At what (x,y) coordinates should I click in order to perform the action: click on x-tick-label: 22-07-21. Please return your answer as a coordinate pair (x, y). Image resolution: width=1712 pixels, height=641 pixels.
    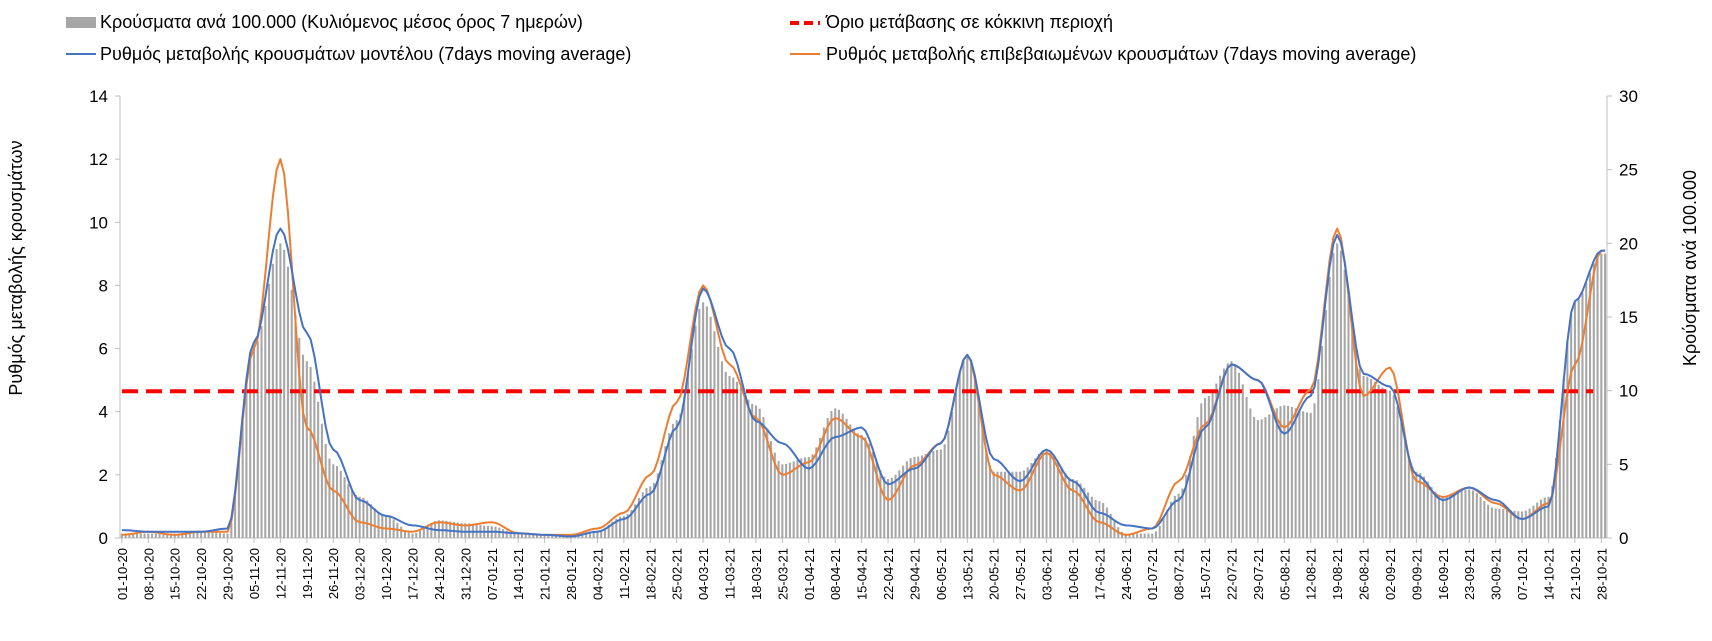
    Looking at the image, I should click on (1231, 574).